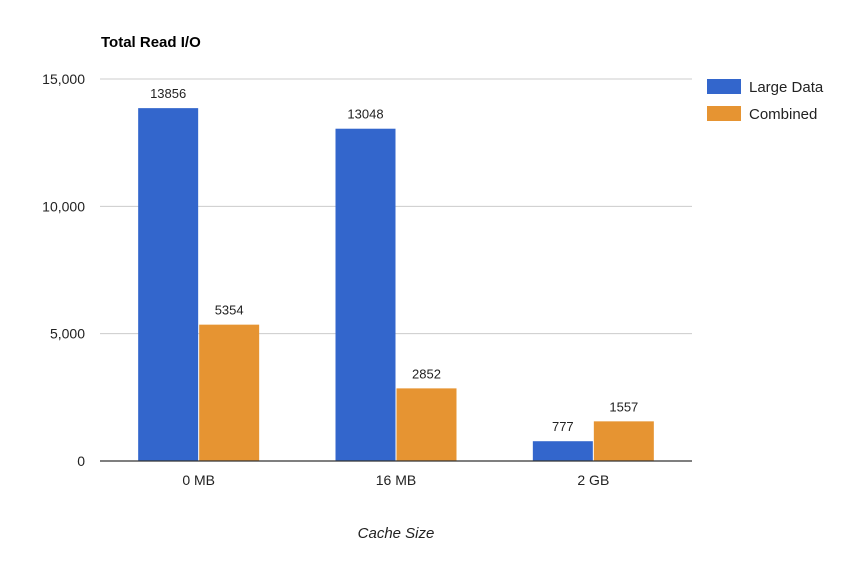 The width and height of the screenshot is (852, 562). Describe the element at coordinates (63, 270) in the screenshot. I see `y-axis-ticks: 0 5,000 10,000 15,000` at that location.